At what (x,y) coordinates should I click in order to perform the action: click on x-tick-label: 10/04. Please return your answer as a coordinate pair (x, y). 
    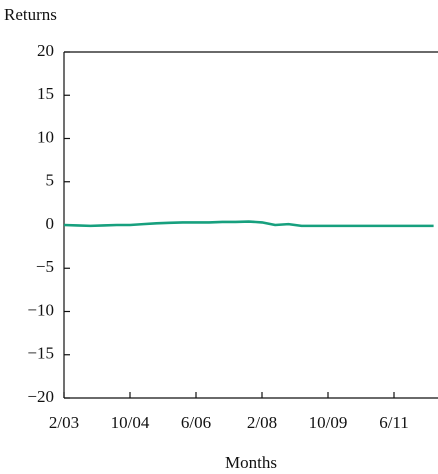
    Looking at the image, I should click on (130, 422).